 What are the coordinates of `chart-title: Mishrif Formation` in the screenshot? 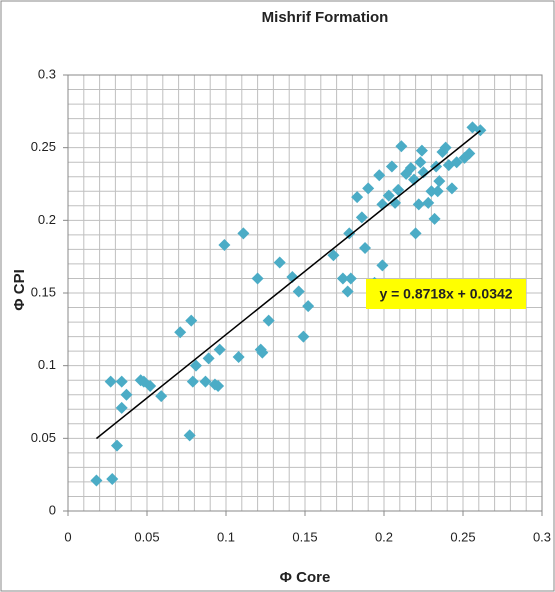 It's located at (325, 17).